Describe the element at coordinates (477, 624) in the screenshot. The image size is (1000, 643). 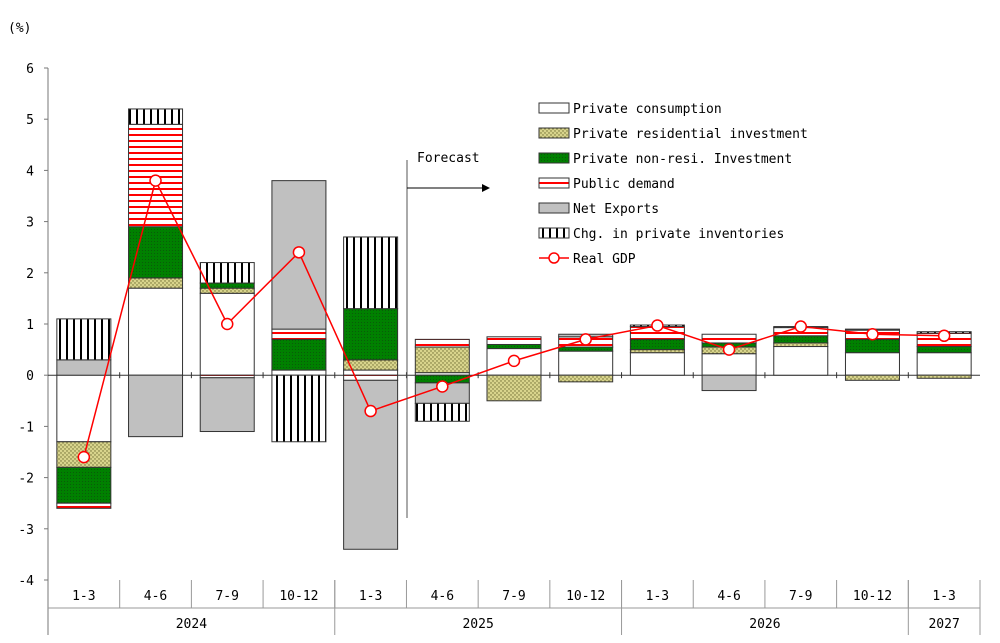
I see `year-label: 2025` at that location.